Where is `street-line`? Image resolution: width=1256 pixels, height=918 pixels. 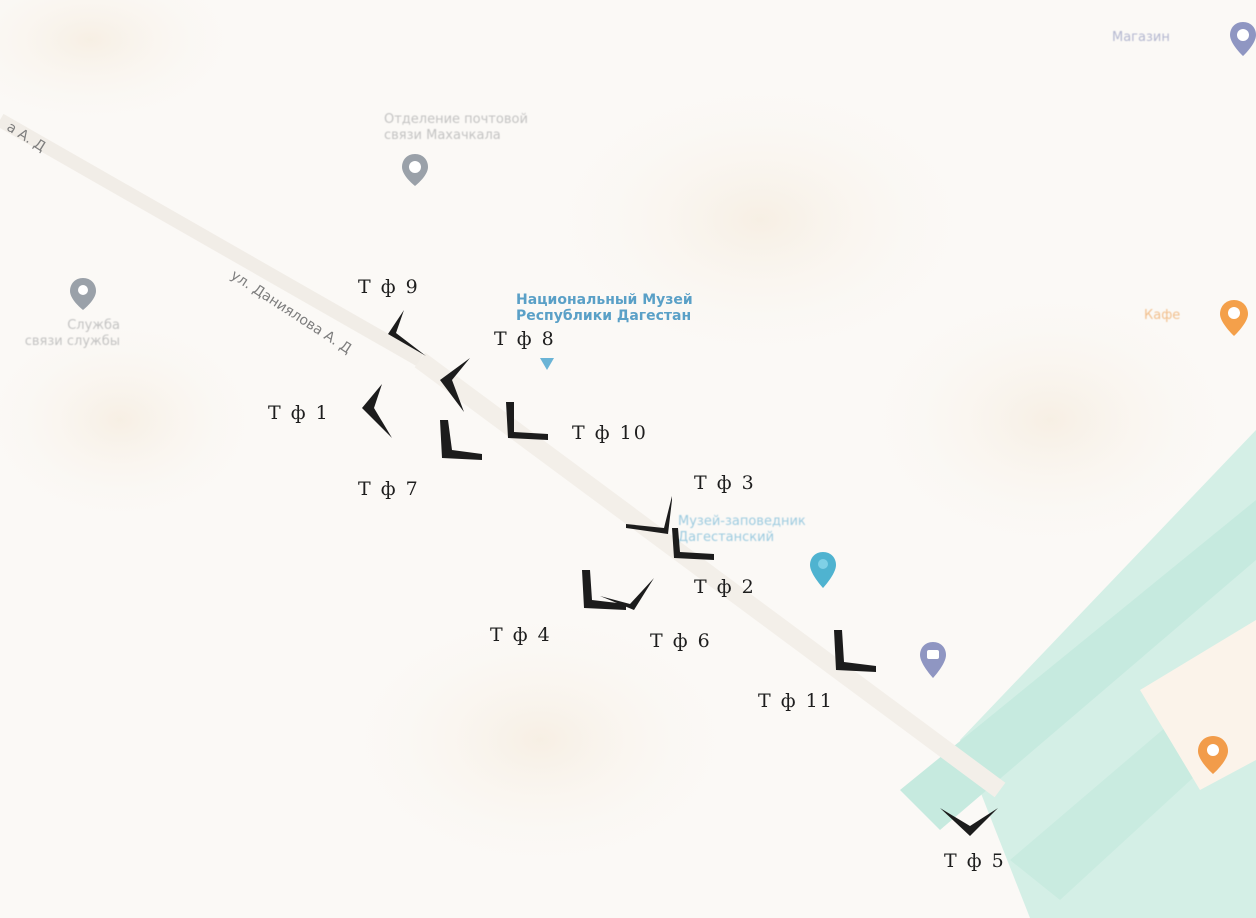 street-line is located at coordinates (212, 240).